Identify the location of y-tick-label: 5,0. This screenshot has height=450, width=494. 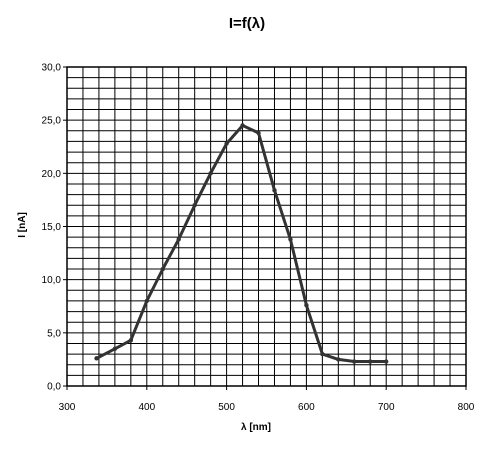
(54, 333).